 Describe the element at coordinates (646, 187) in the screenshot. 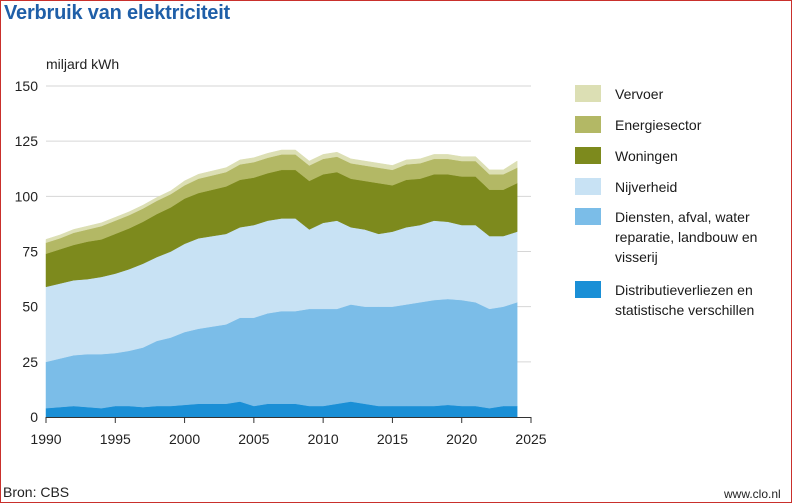

I see `legend-label-line: Nijverheid` at that location.